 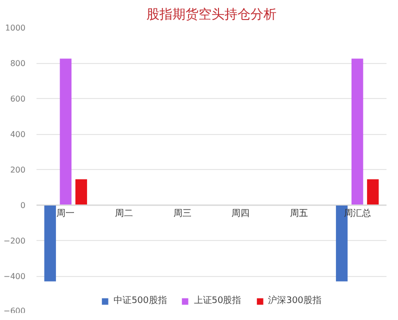 I want to click on y-tick-label: 600, so click(x=18, y=99).